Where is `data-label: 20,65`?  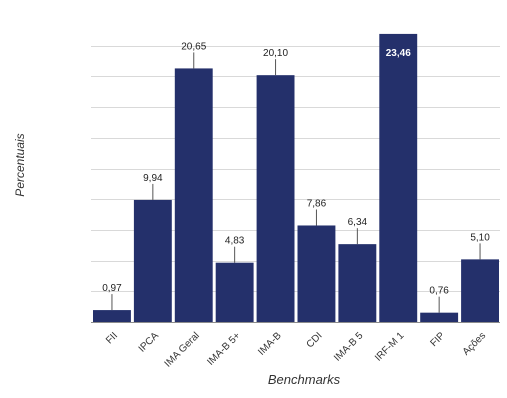
data-label: 20,65 is located at coordinates (193, 46).